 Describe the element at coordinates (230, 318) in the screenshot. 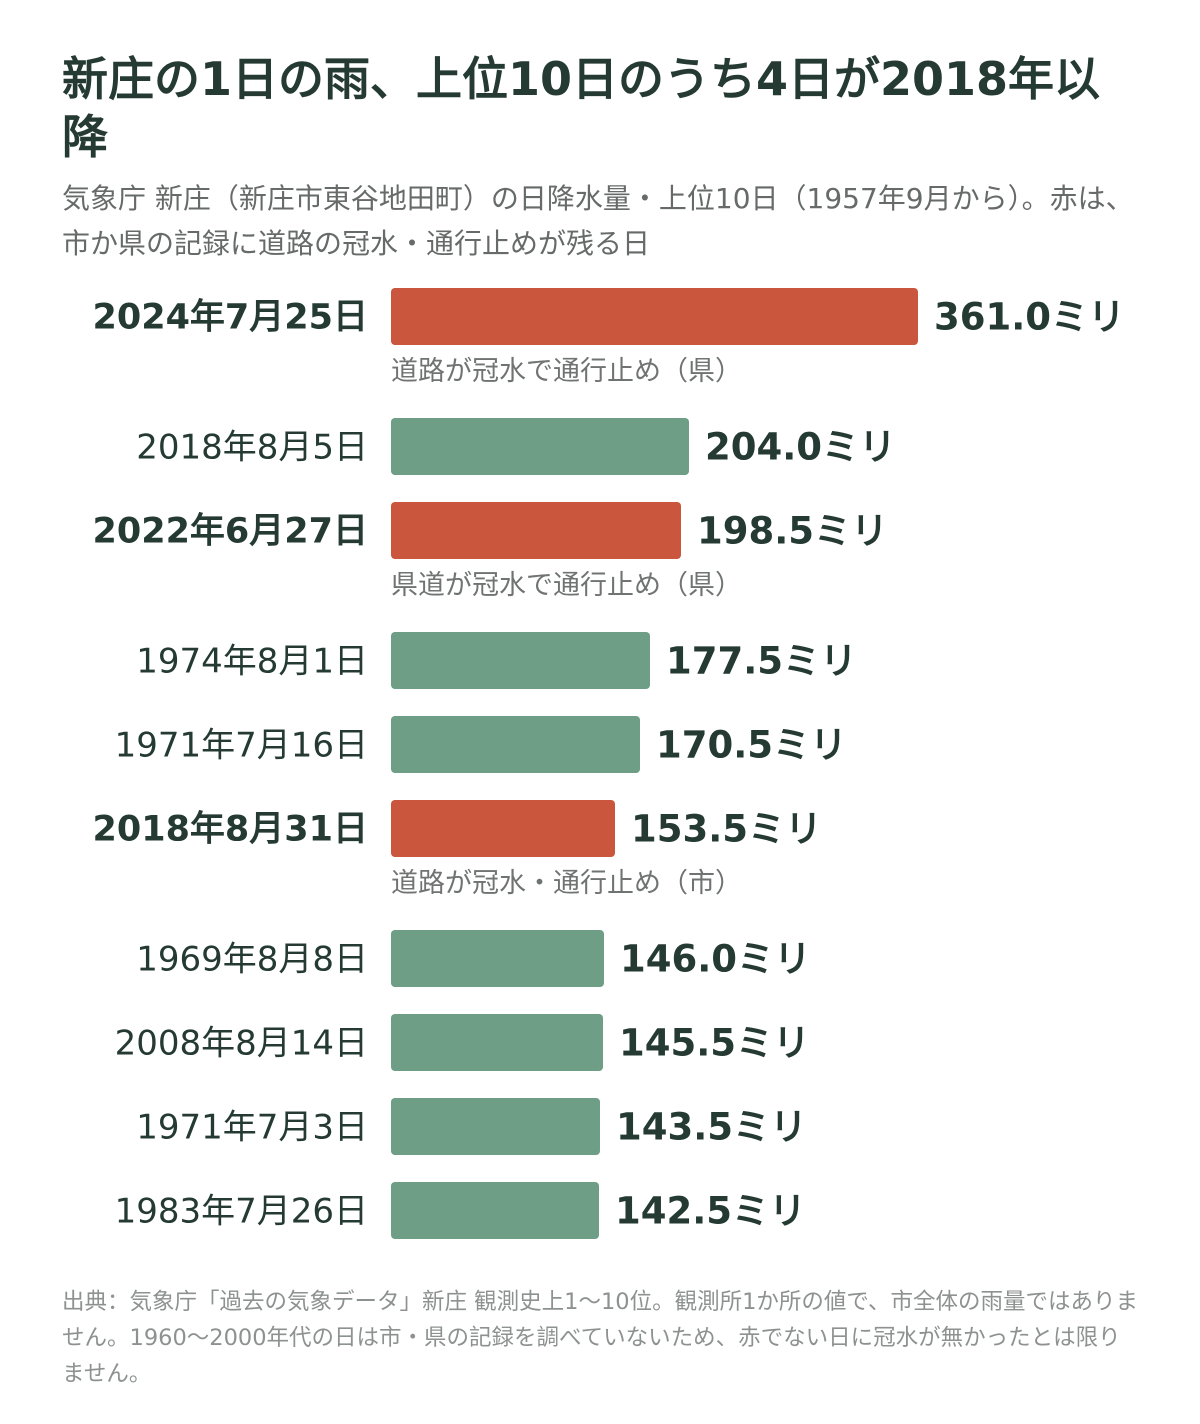

I see `category-label: 2024年7月25日` at that location.